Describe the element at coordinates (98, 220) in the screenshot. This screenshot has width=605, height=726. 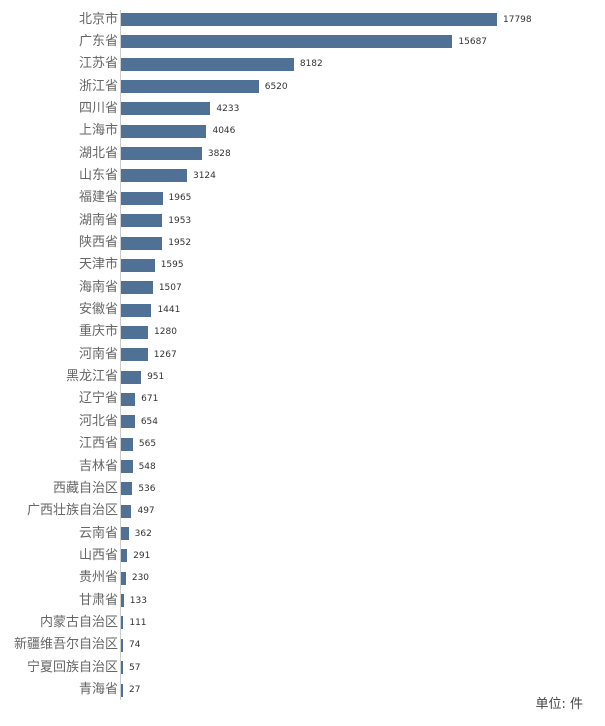
I see `category-label: 湖南省` at that location.